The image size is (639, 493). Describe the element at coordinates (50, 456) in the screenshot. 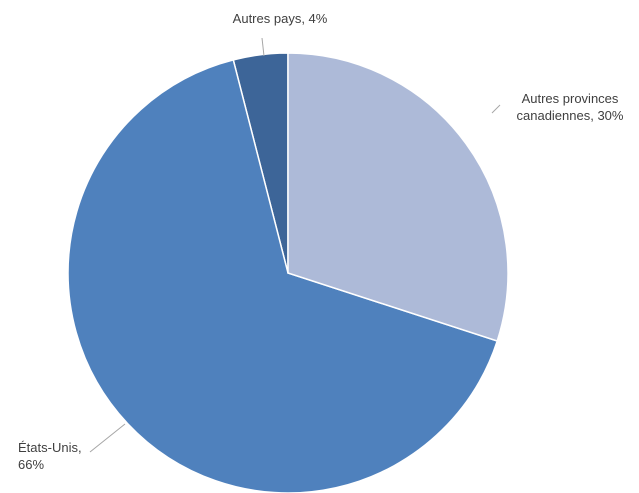

I see `slice-label: États-Unis, 66%` at that location.